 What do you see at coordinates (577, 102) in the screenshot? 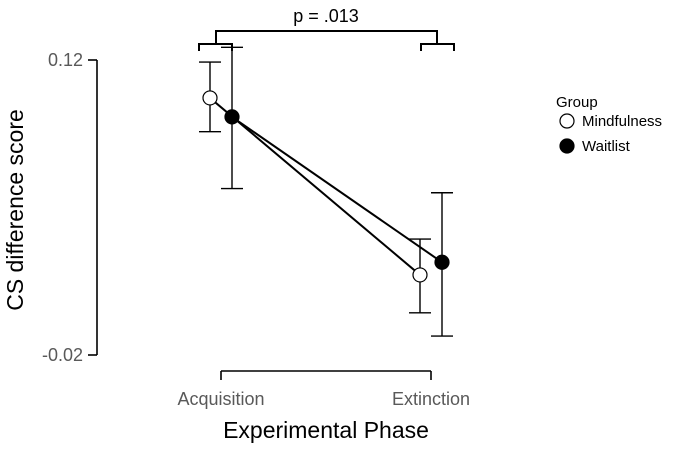
I see `legend-title: Group` at bounding box center [577, 102].